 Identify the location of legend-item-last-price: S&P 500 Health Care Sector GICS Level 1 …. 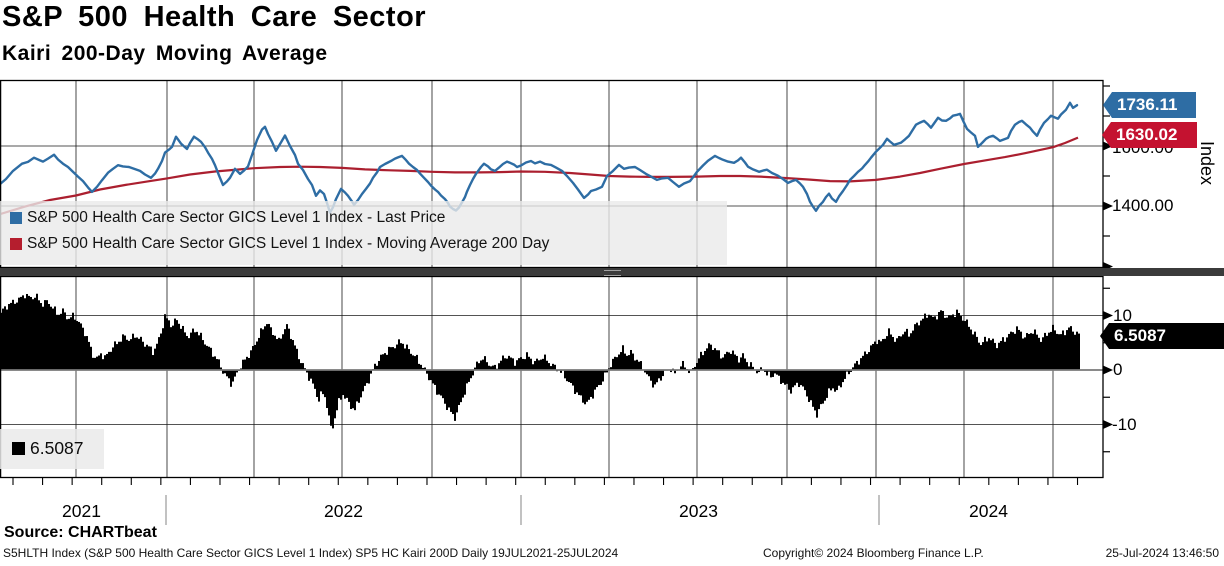
(227, 218).